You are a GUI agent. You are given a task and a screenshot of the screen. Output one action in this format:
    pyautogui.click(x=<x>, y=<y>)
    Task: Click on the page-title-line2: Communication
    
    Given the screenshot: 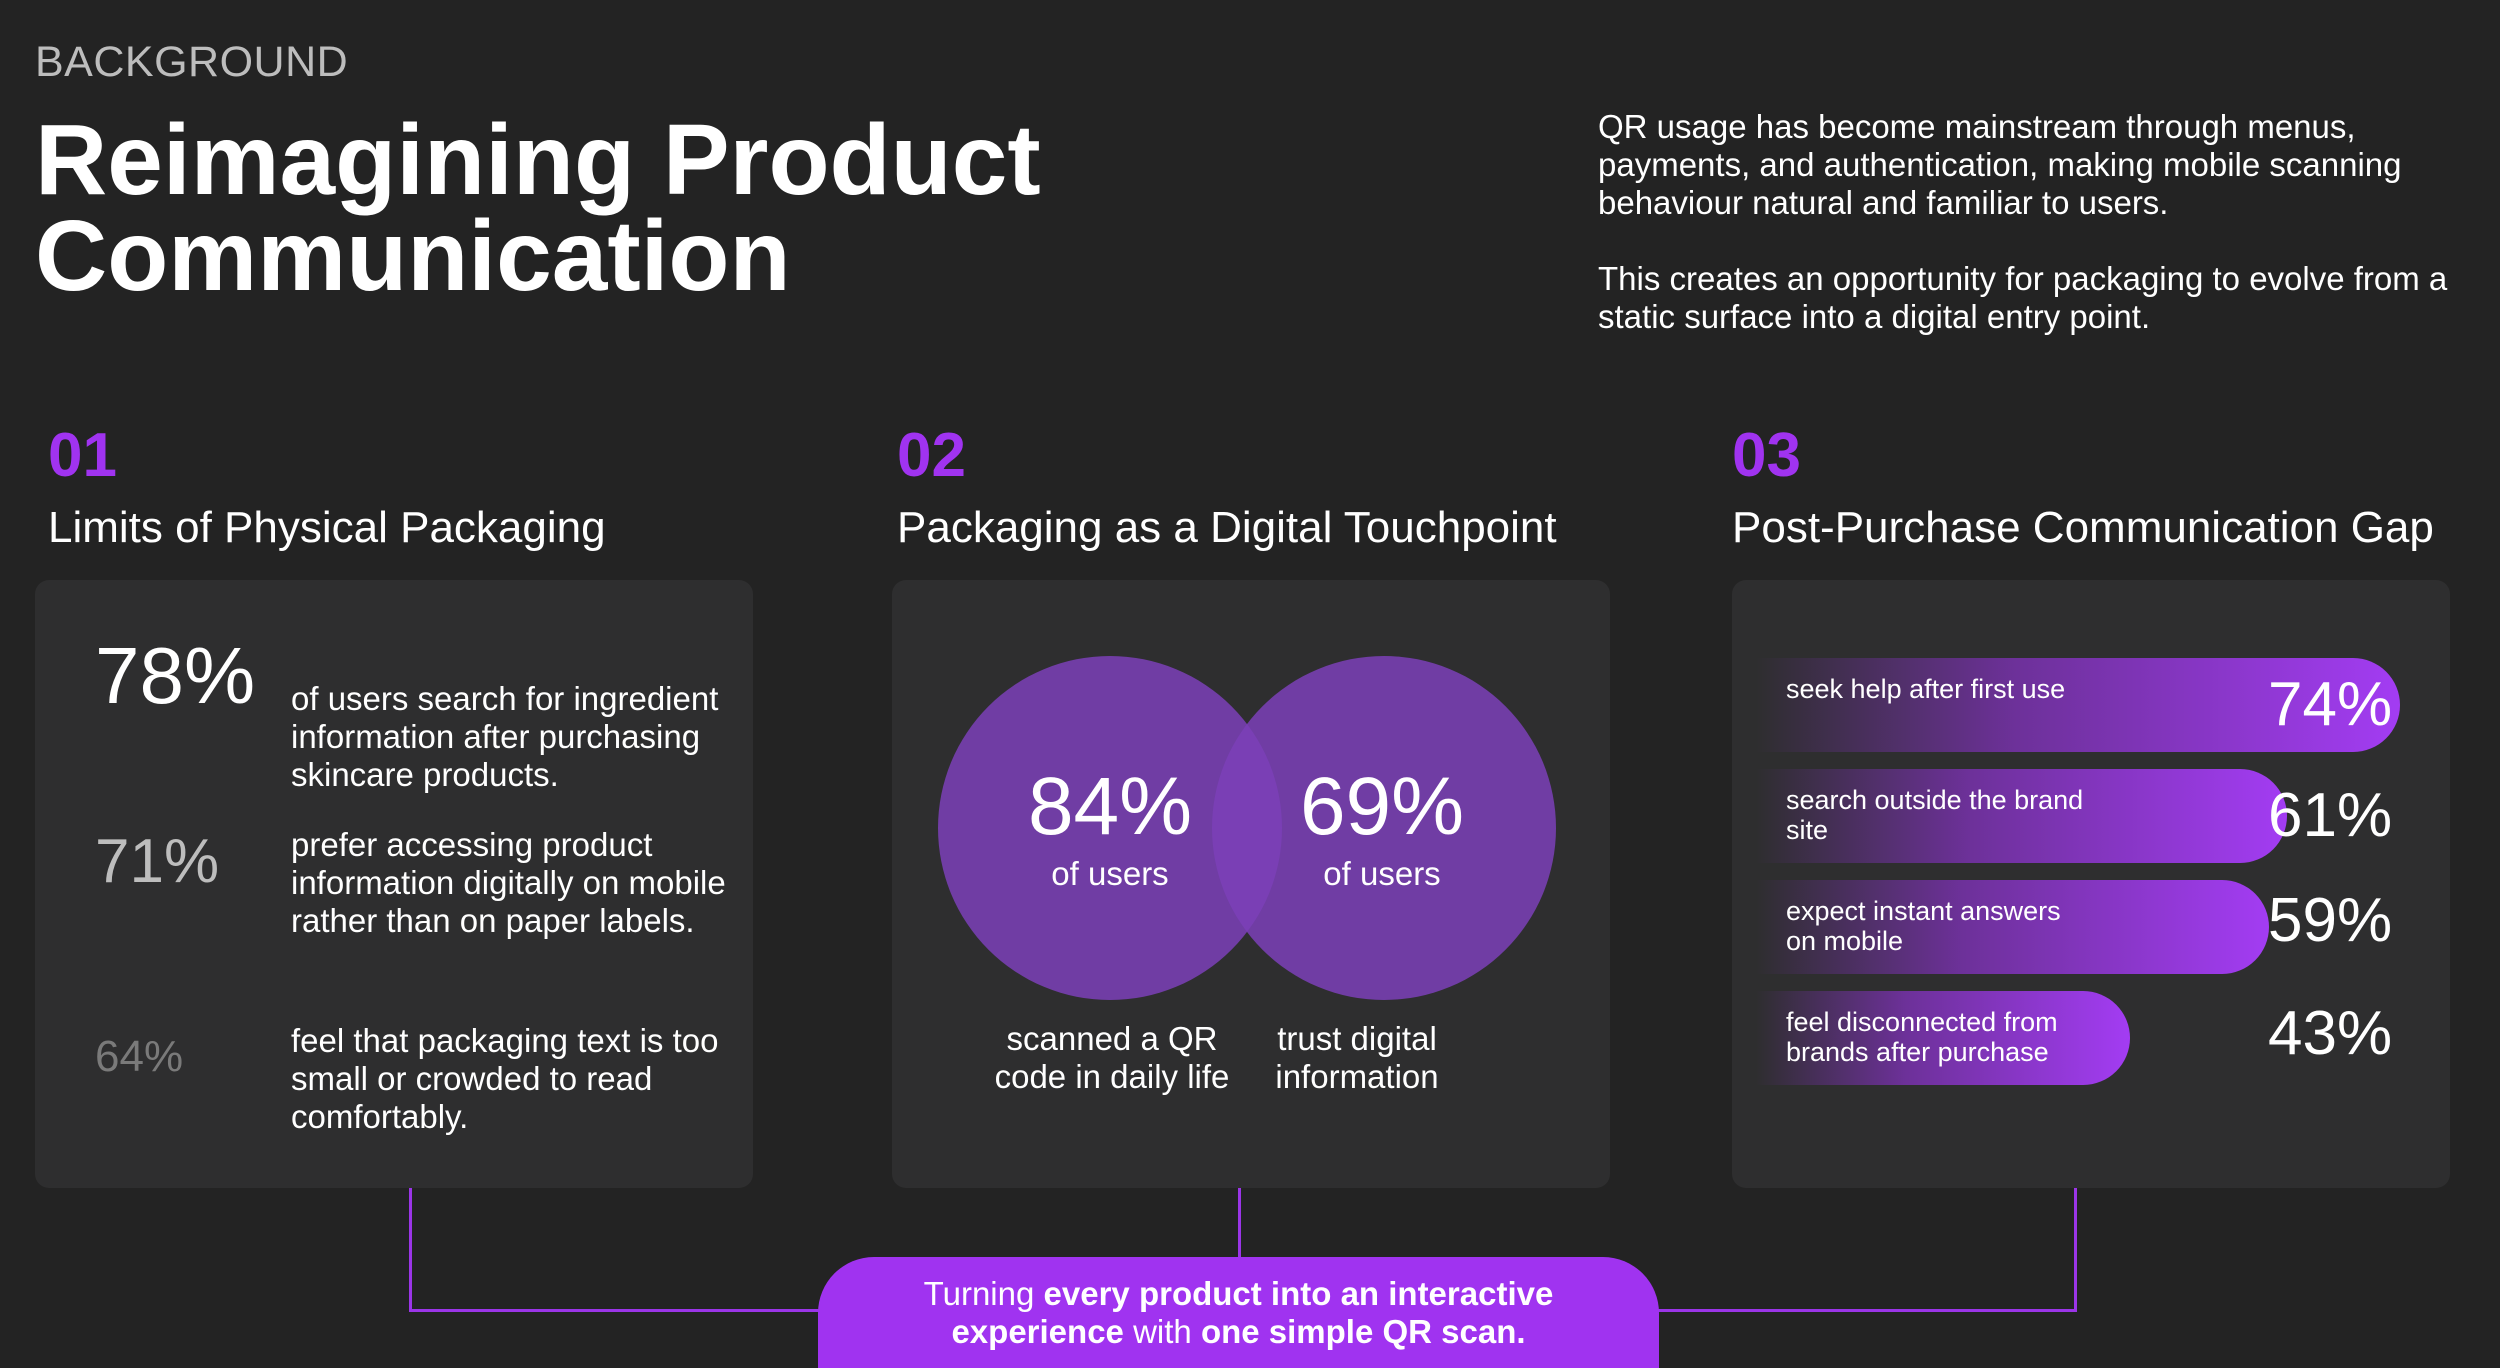 What is the action you would take?
    pyautogui.click(x=413, y=256)
    